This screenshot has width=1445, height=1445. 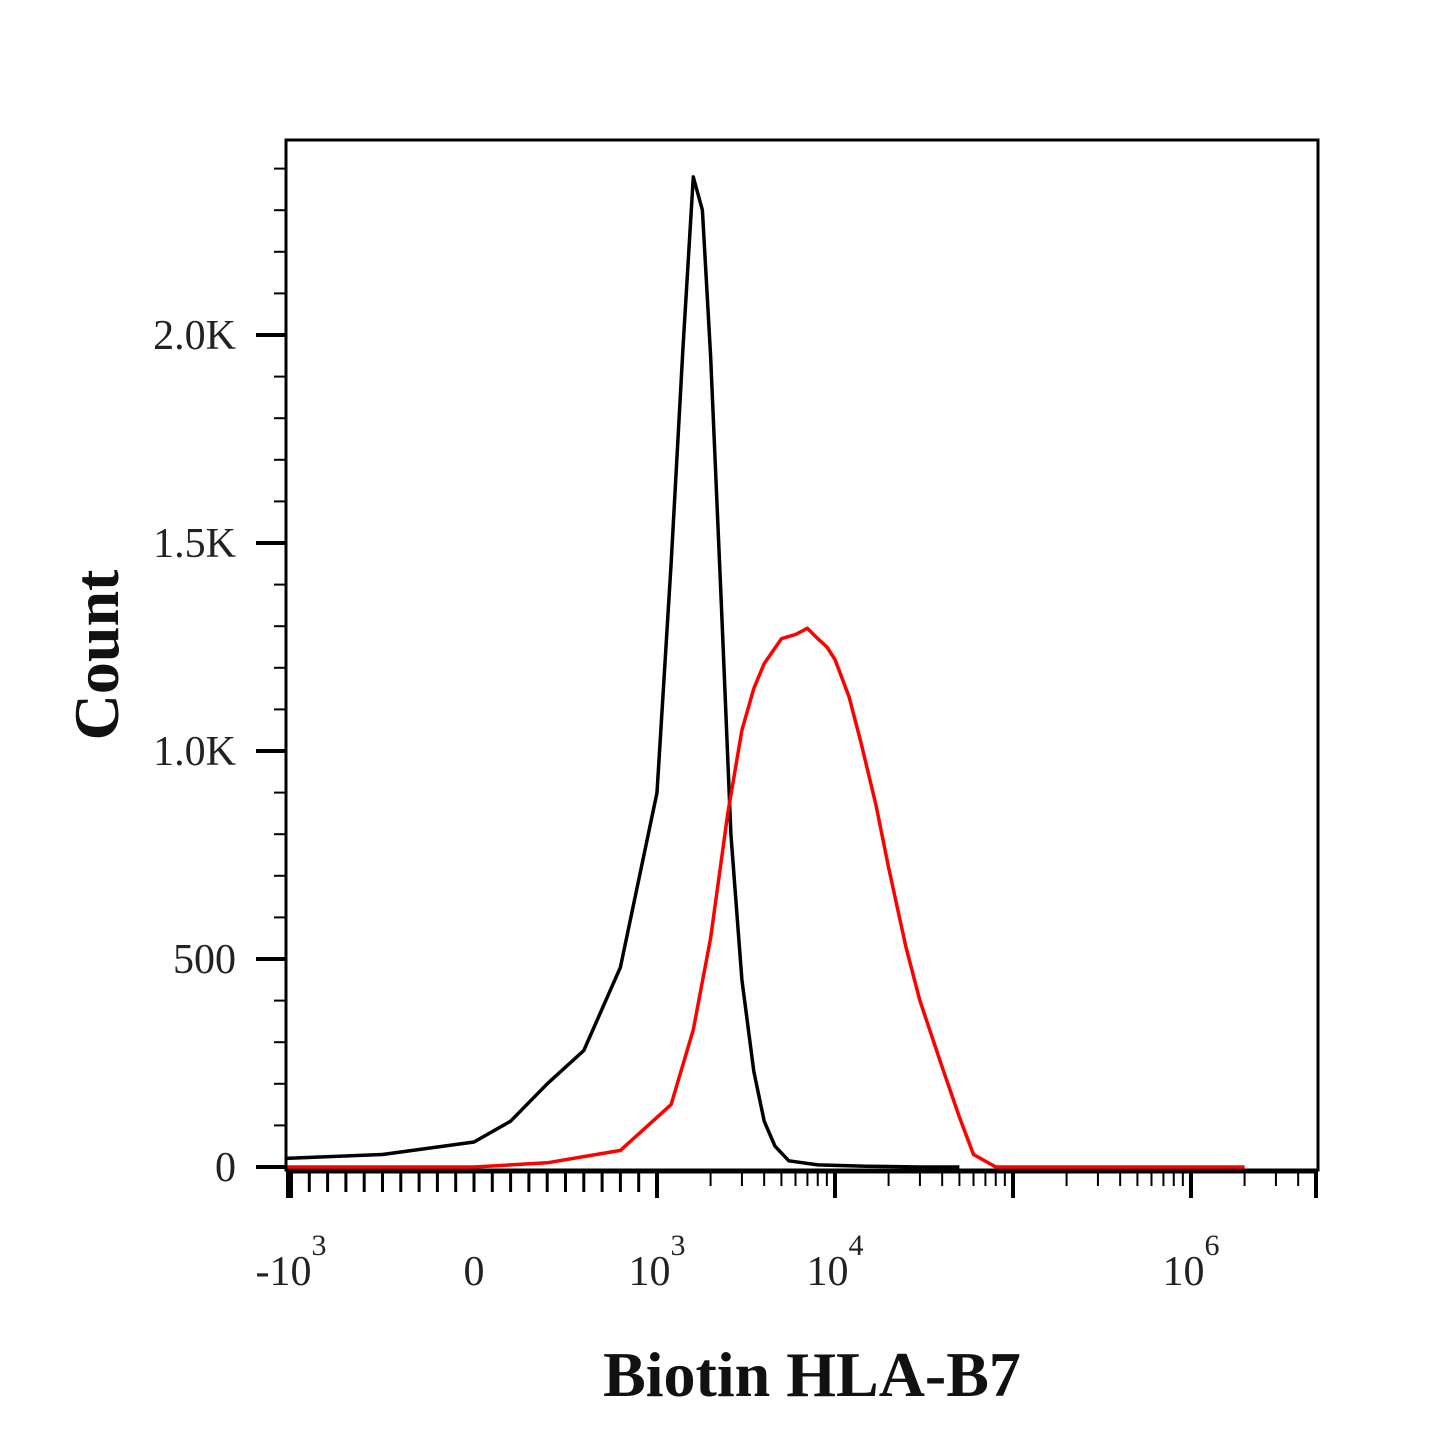 What do you see at coordinates (291, 1262) in the screenshot?
I see `x-tick-label: -103` at bounding box center [291, 1262].